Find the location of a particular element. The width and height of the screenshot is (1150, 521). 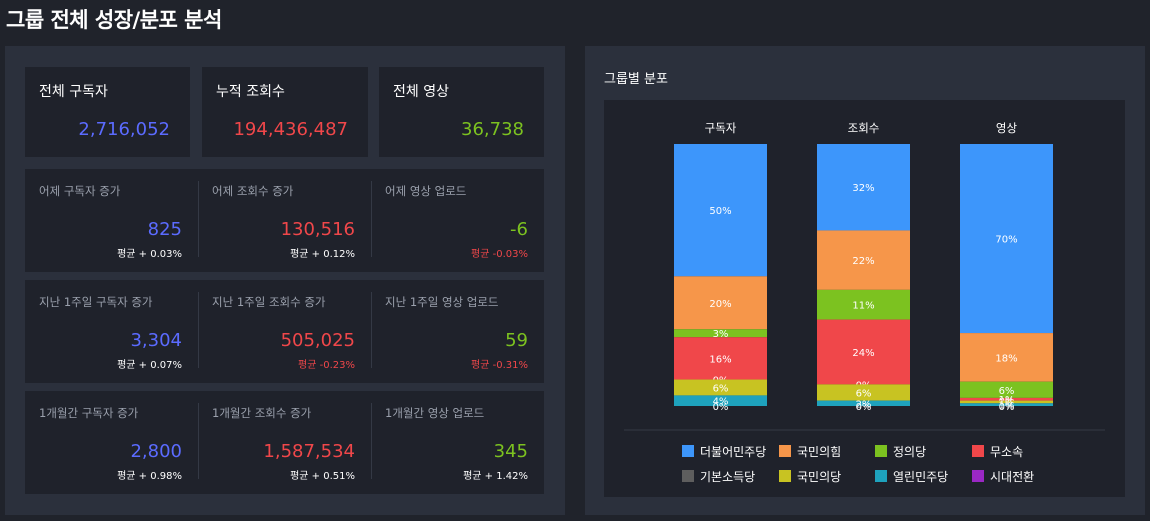

total-videos-label: 전체 영상 is located at coordinates (421, 92).